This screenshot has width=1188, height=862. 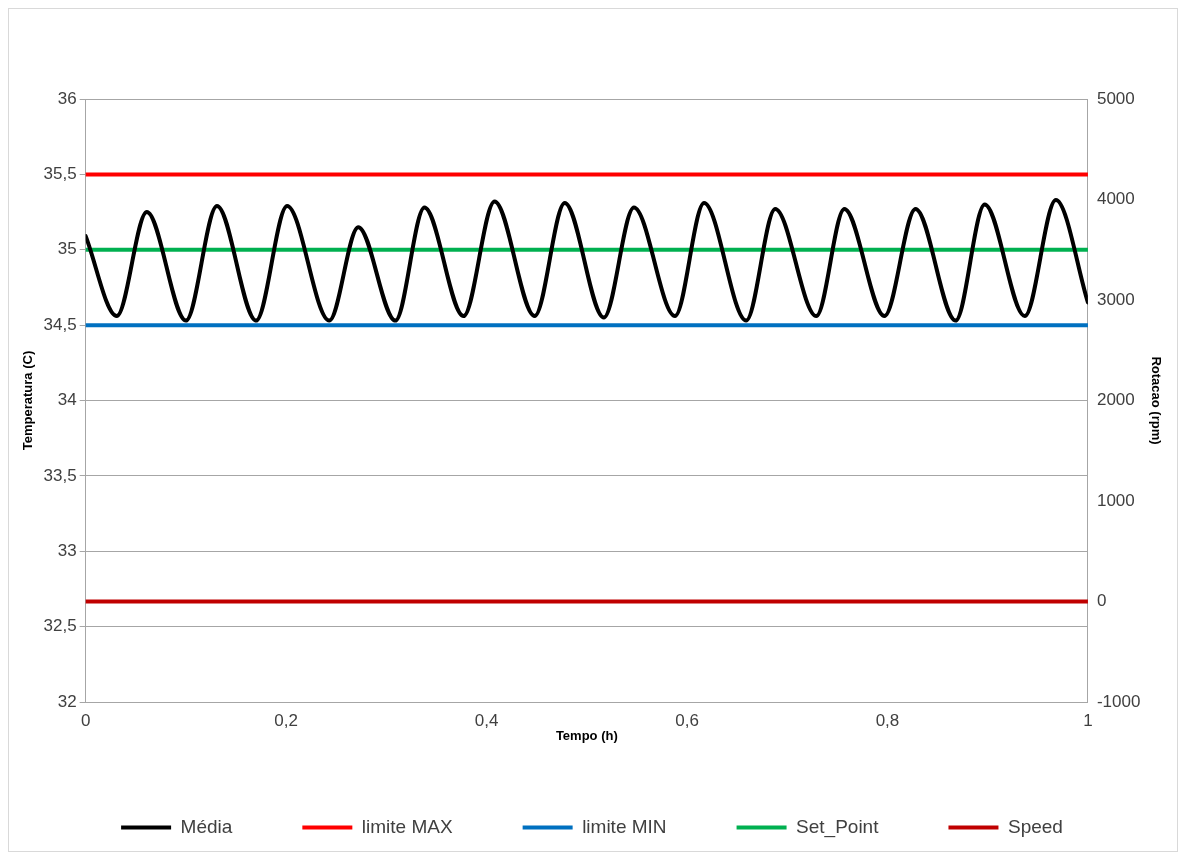 What do you see at coordinates (67, 400) in the screenshot?
I see `y-tick-label: 34` at bounding box center [67, 400].